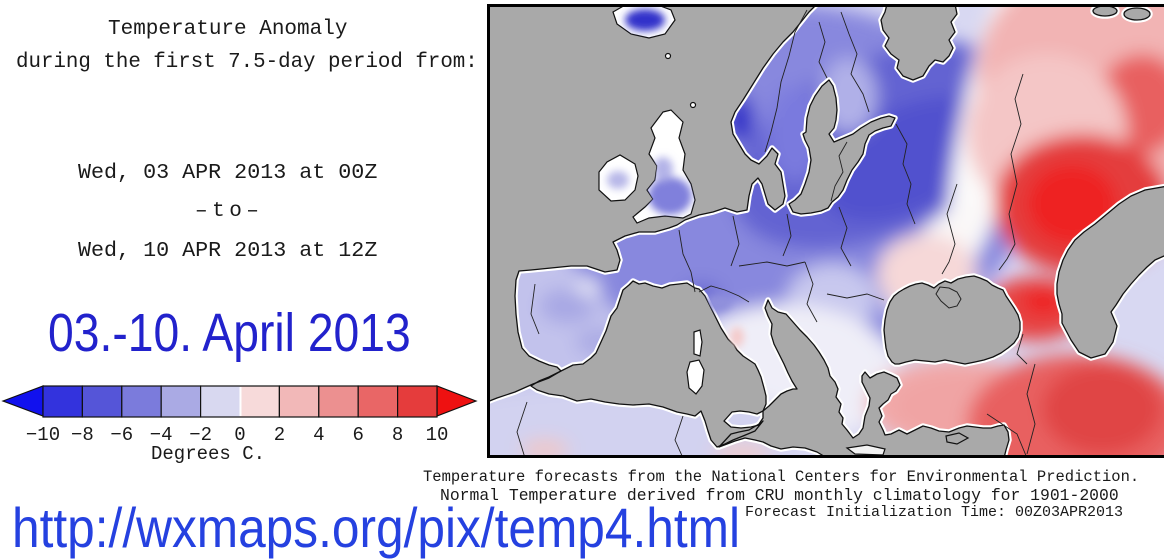  I want to click on svg-text: −6, so click(121, 435).